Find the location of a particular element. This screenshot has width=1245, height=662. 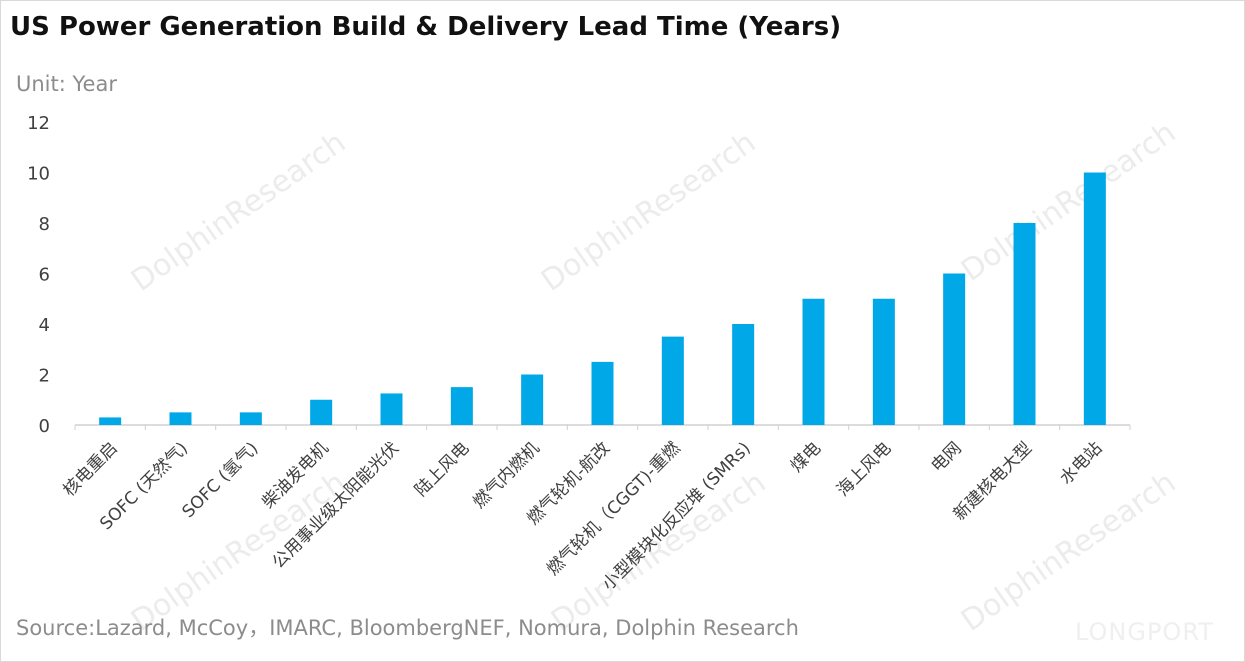

y-tick-label: 0 is located at coordinates (44, 426).